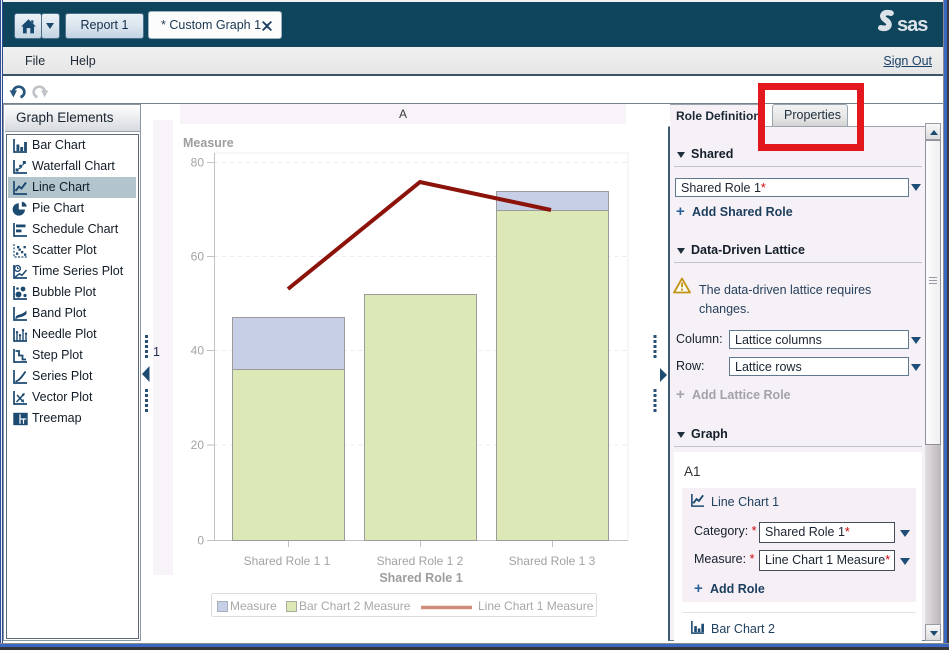 This screenshot has height=650, width=949. I want to click on svg-text: 80, so click(198, 163).